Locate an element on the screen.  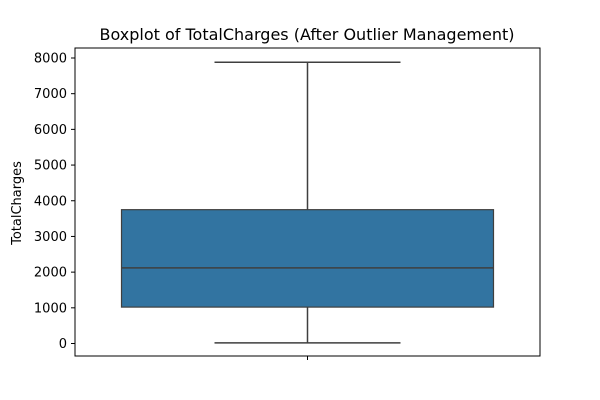
y-tick-label: 7000 is located at coordinates (50, 94).